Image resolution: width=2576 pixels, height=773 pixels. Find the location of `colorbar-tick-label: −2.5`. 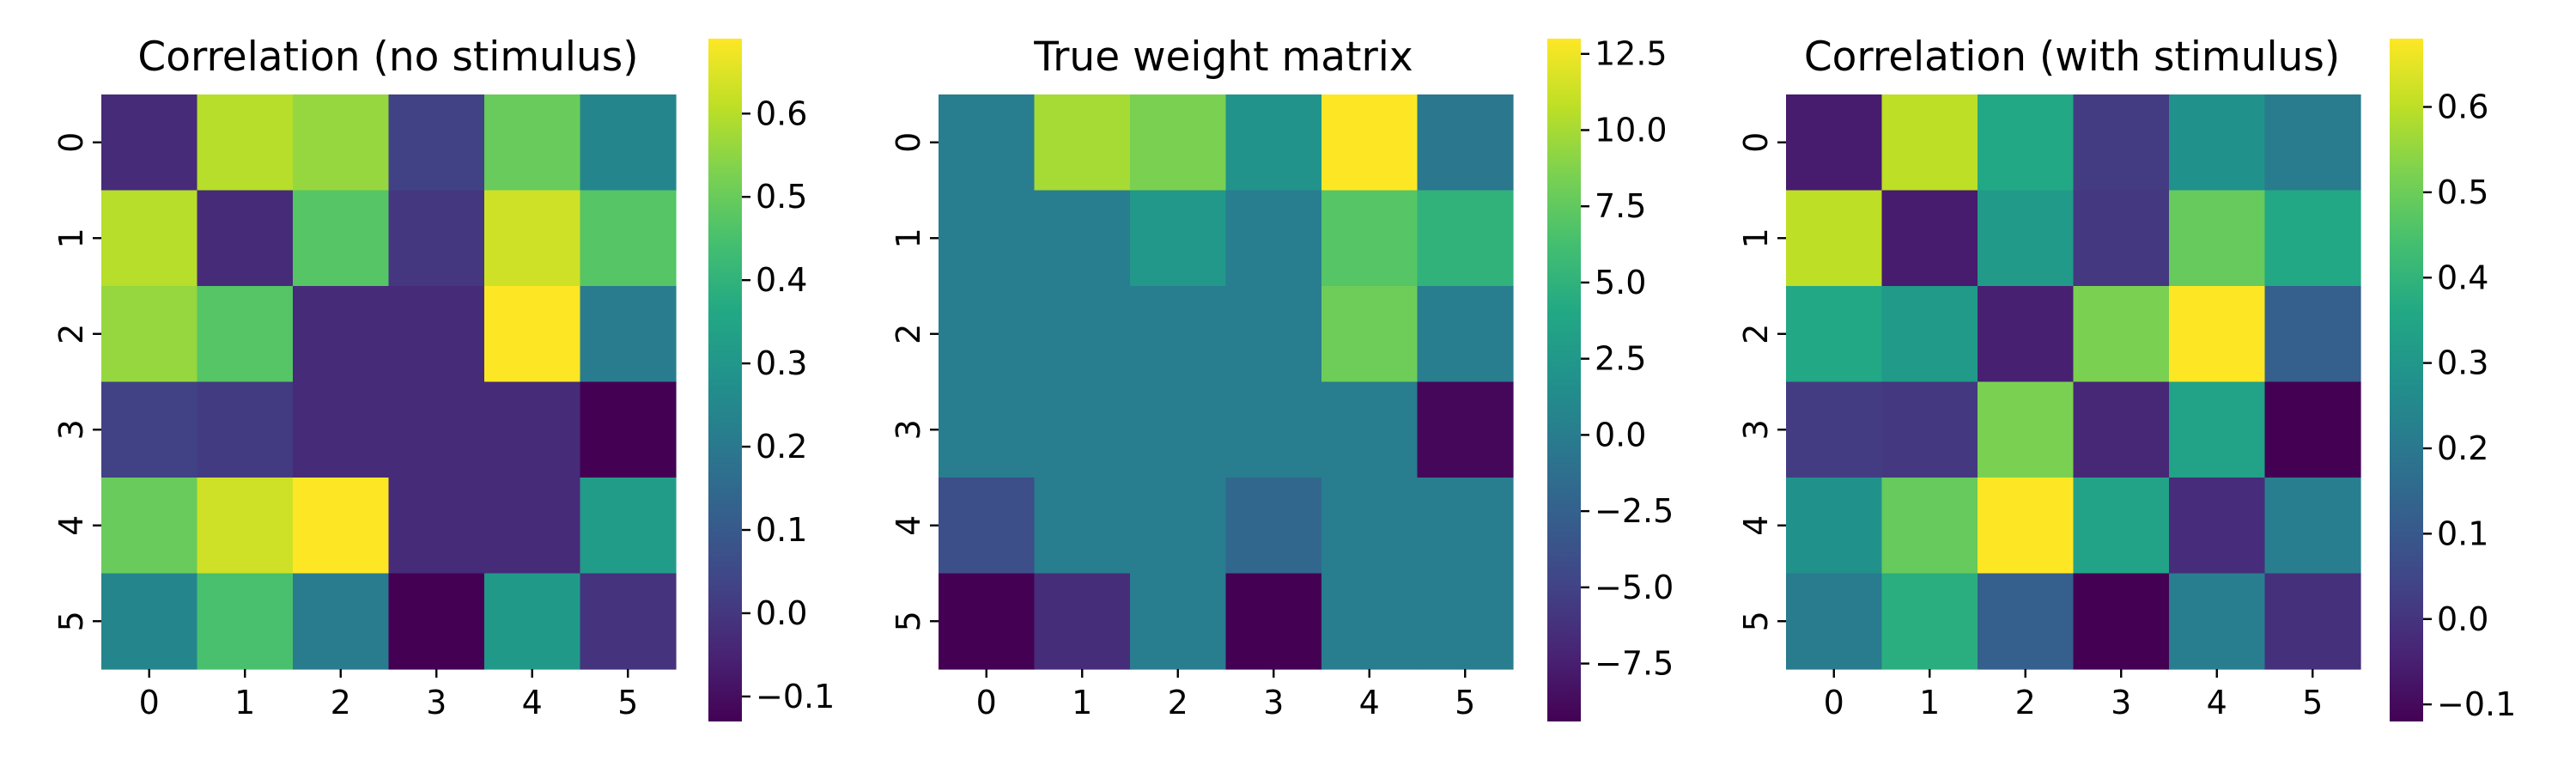

colorbar-tick-label: −2.5 is located at coordinates (1634, 511).